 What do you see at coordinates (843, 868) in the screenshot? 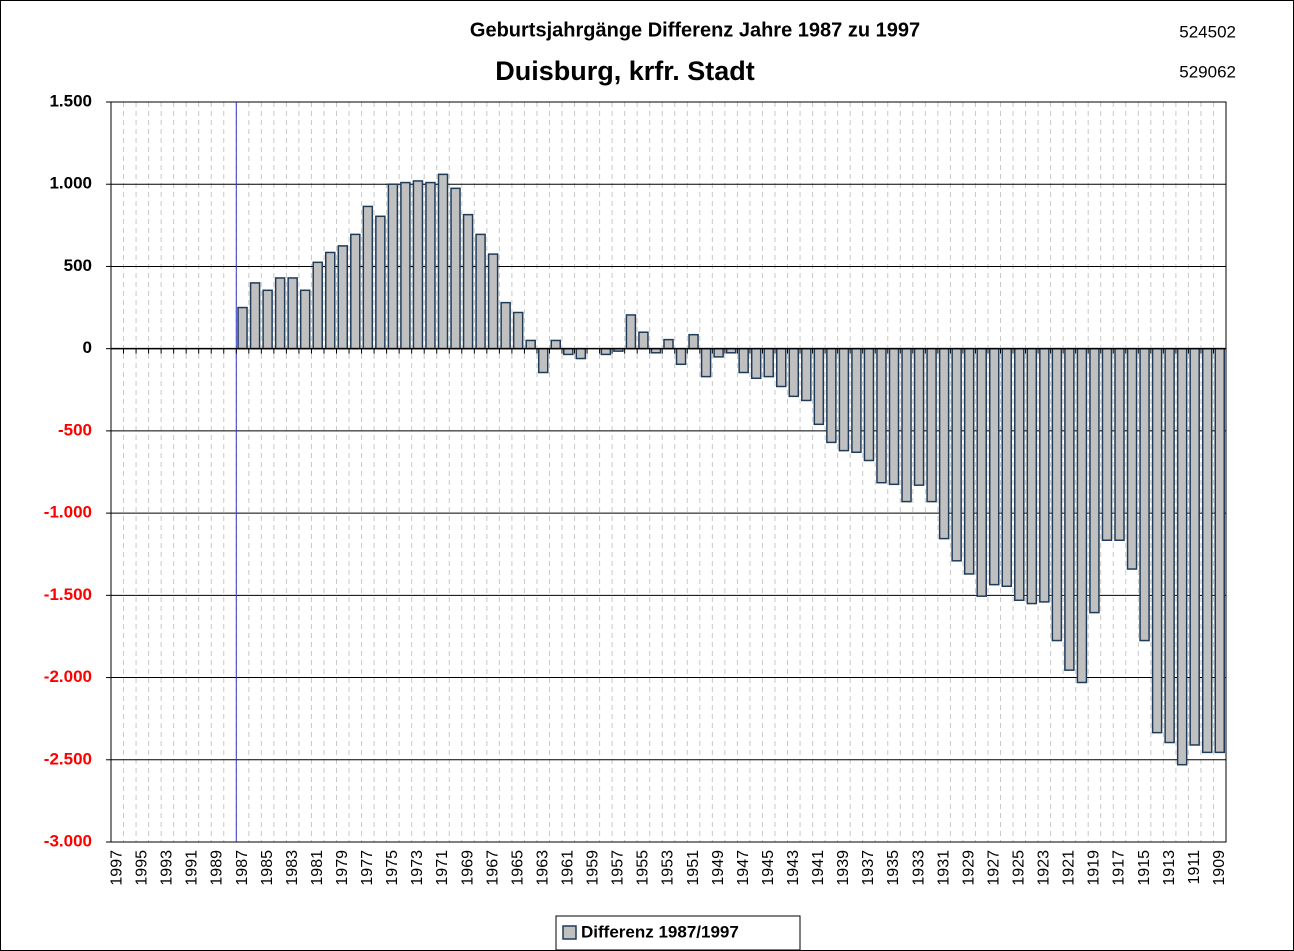
I see `x-tick-group: 1939` at bounding box center [843, 868].